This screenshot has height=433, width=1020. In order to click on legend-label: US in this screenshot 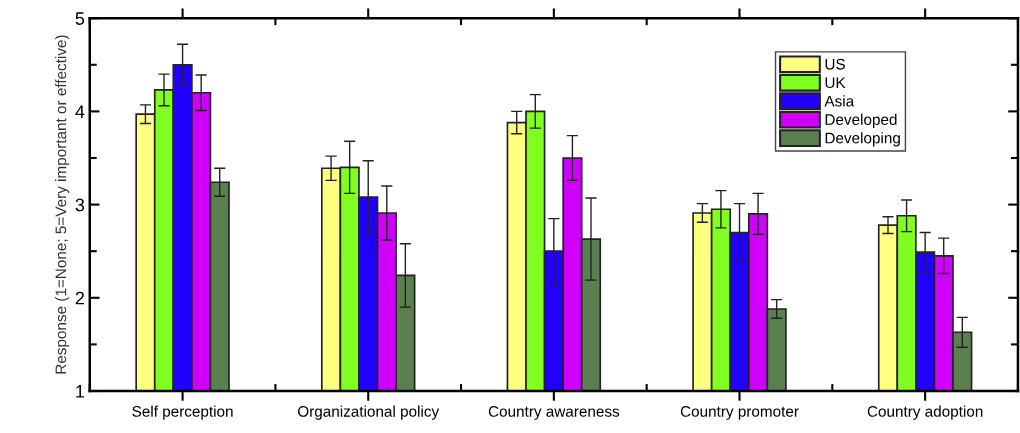, I will do `click(835, 64)`.